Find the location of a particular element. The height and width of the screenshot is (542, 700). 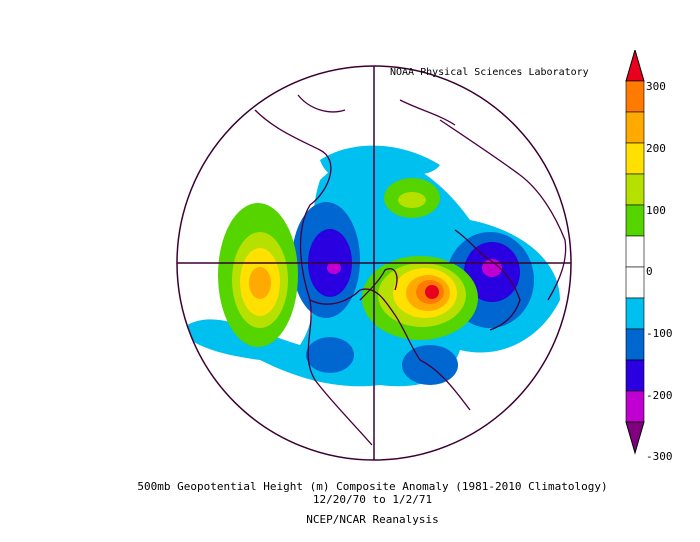

atlantic-ridge-core is located at coordinates (432, 292).